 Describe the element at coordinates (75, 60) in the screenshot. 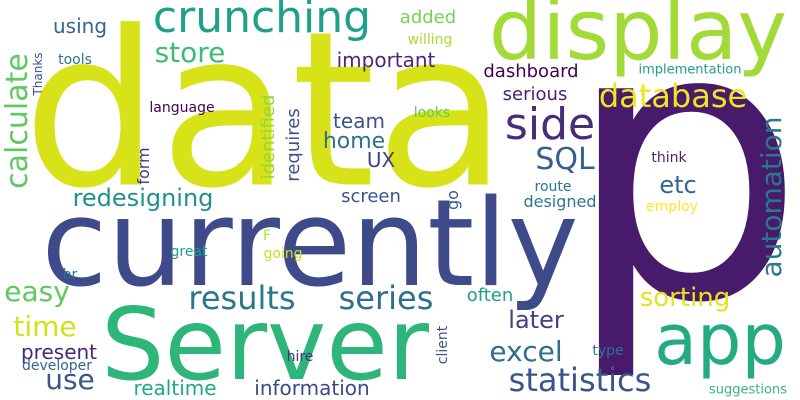

I see `word-tools: tools` at that location.